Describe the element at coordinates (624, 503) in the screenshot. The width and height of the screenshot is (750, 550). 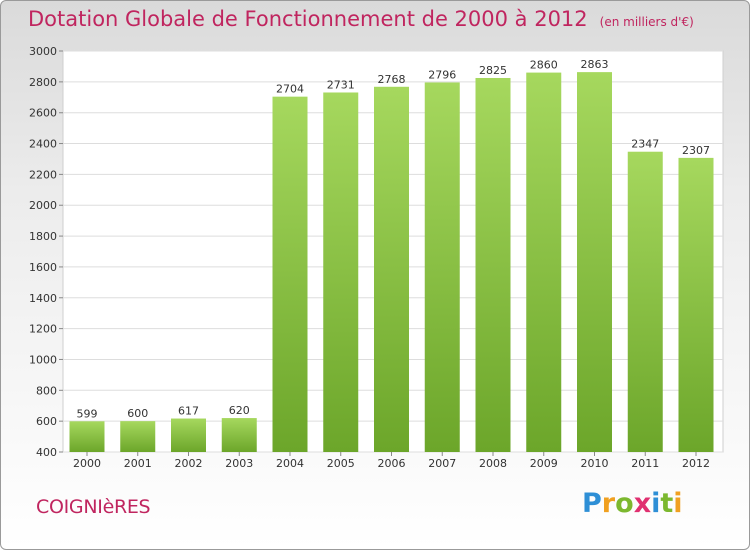
I see `logo-letter: o` at that location.